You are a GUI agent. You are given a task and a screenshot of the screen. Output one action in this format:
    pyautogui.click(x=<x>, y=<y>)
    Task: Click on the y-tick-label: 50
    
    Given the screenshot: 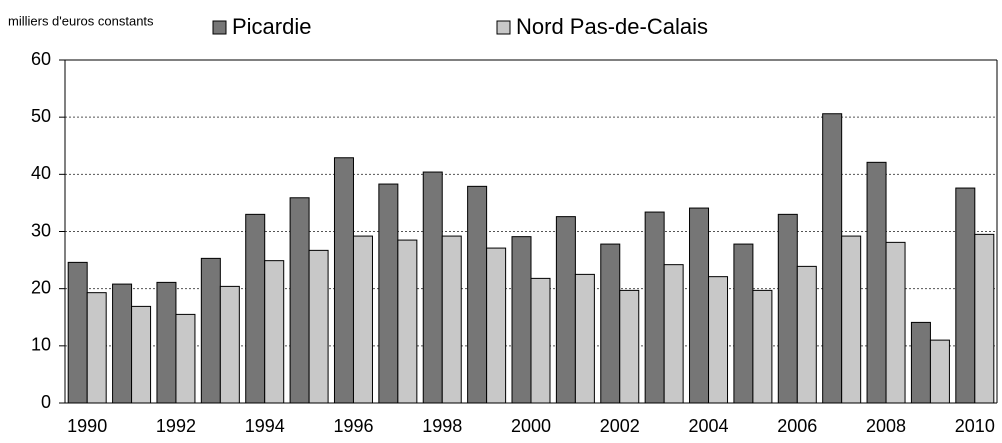 What is the action you would take?
    pyautogui.click(x=41, y=116)
    